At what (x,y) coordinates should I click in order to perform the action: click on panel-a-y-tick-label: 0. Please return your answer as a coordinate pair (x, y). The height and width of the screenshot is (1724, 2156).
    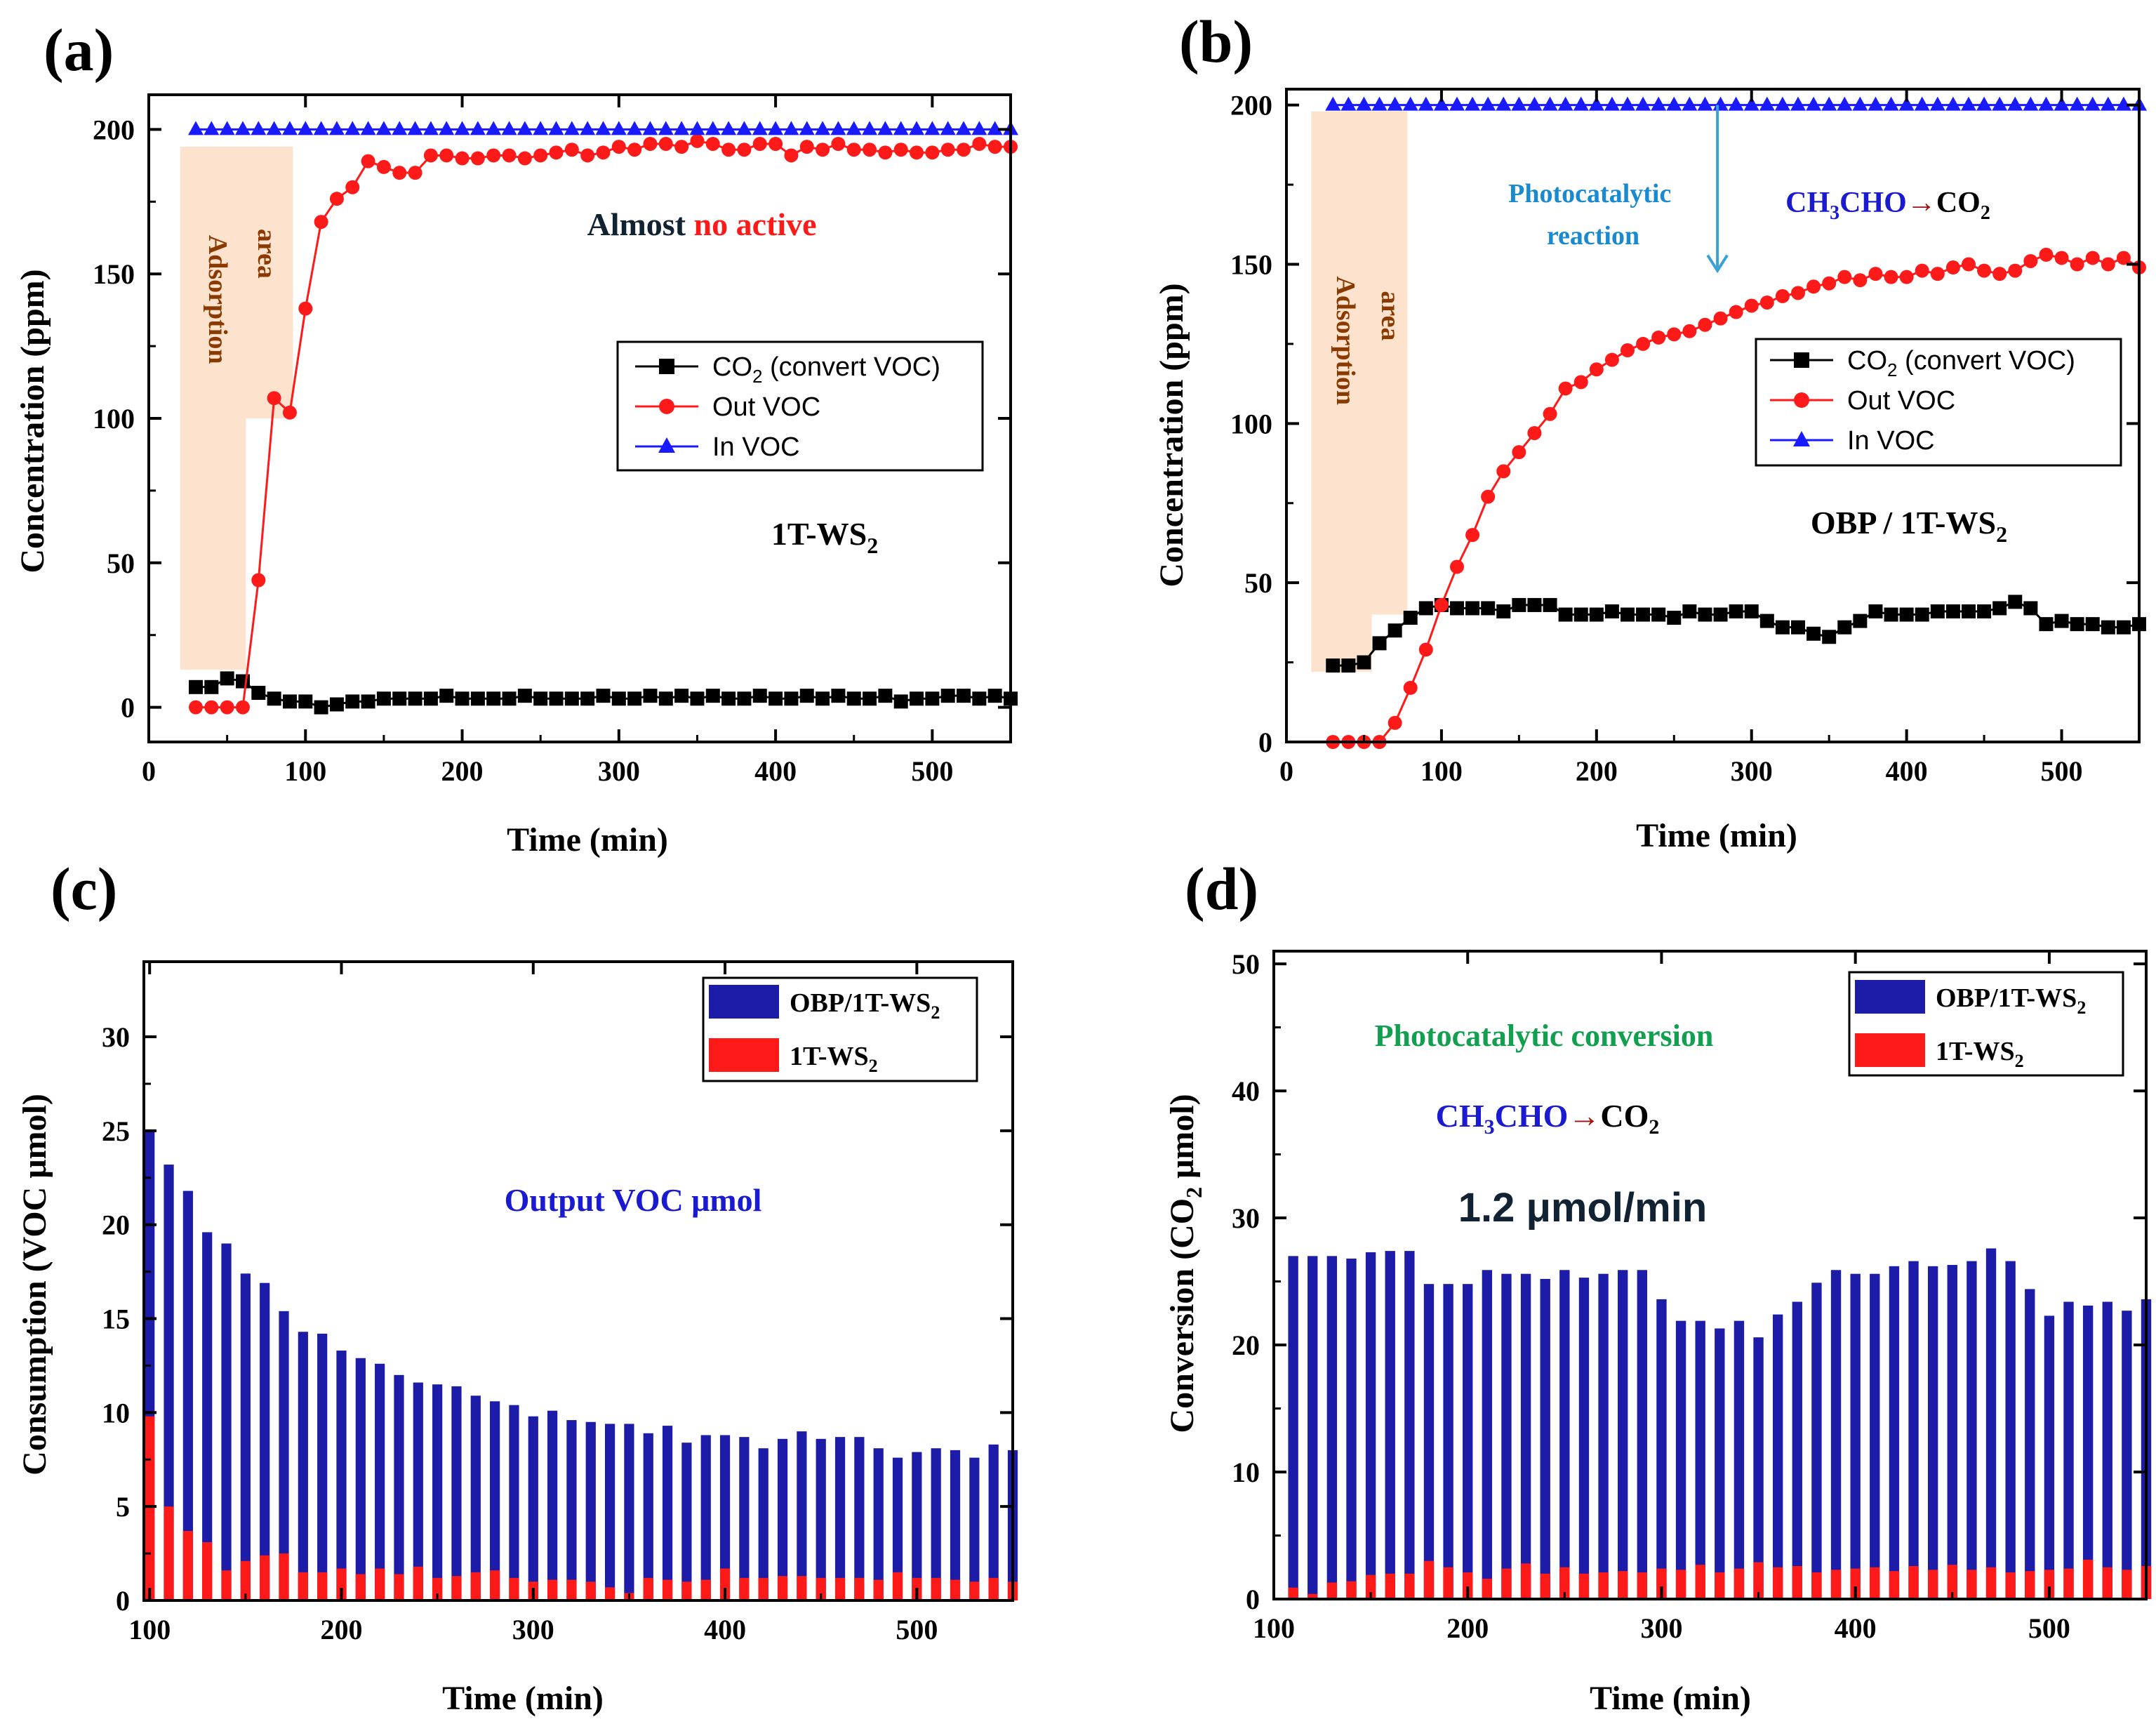
    Looking at the image, I should click on (128, 708).